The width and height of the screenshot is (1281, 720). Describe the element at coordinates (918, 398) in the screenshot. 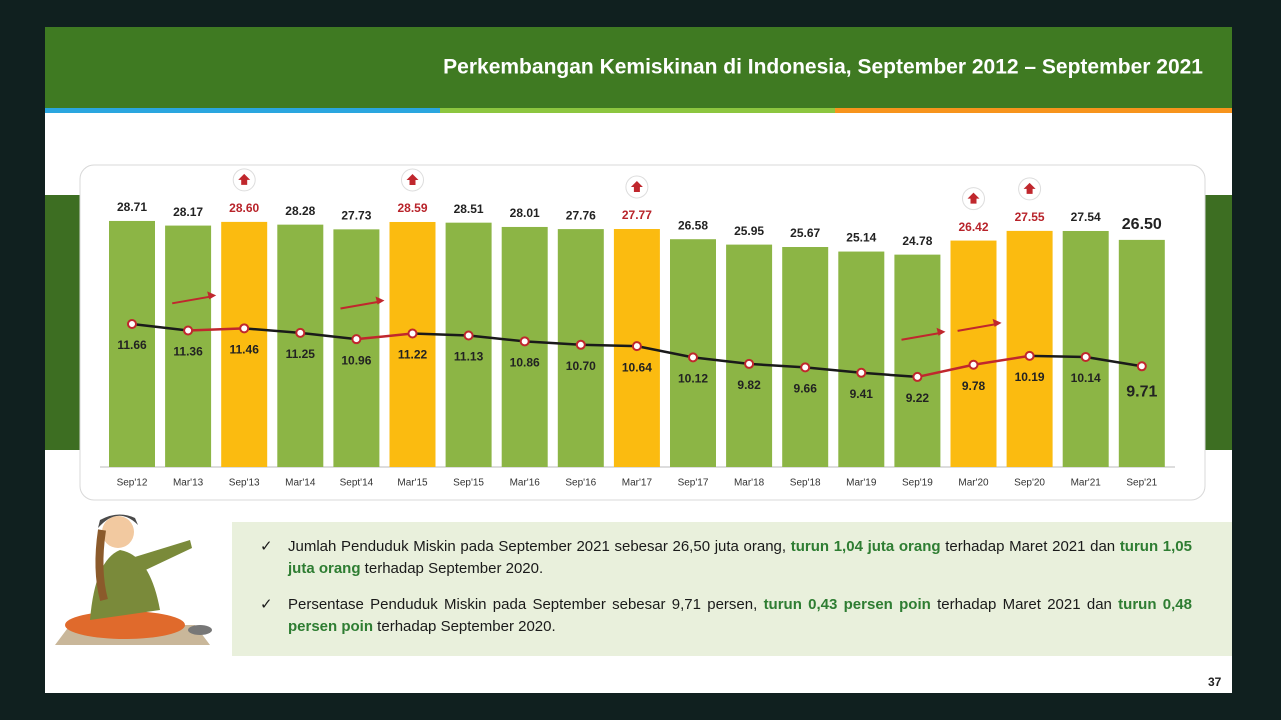

I see `line-value-label: 9.22` at that location.